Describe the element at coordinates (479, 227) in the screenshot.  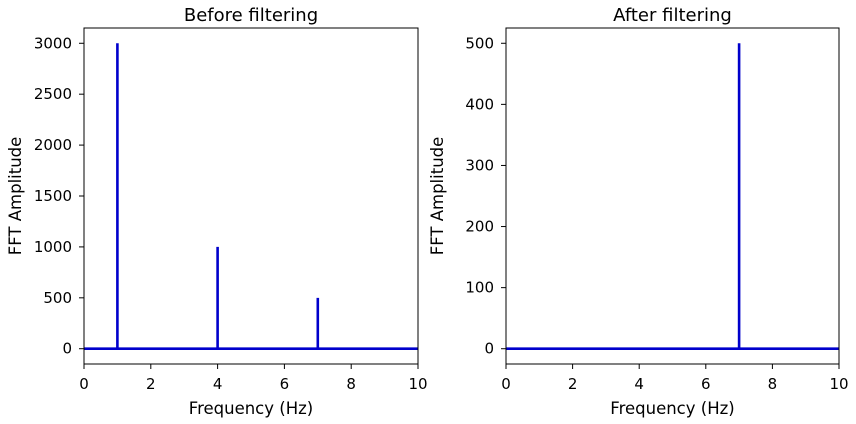
I see `y-tick-label: 200` at that location.